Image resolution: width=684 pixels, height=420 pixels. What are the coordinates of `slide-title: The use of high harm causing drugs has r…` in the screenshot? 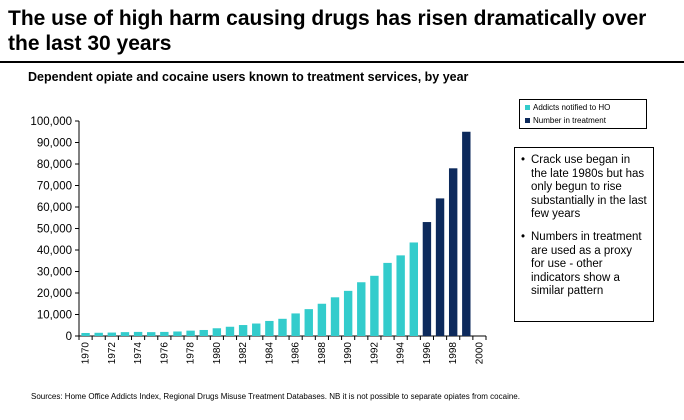 It's located at (327, 31).